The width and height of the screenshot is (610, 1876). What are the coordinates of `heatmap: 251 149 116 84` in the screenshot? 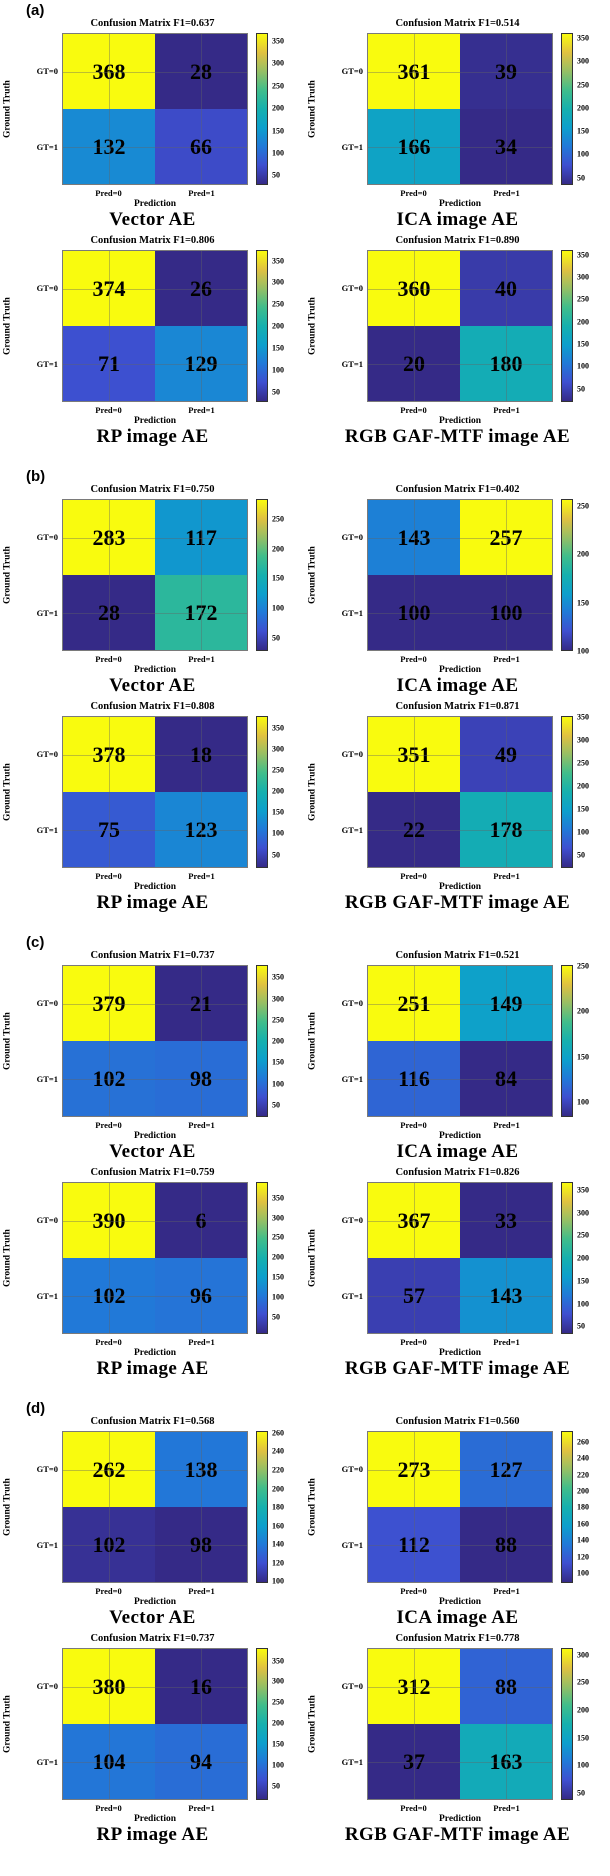 It's located at (460, 1041).